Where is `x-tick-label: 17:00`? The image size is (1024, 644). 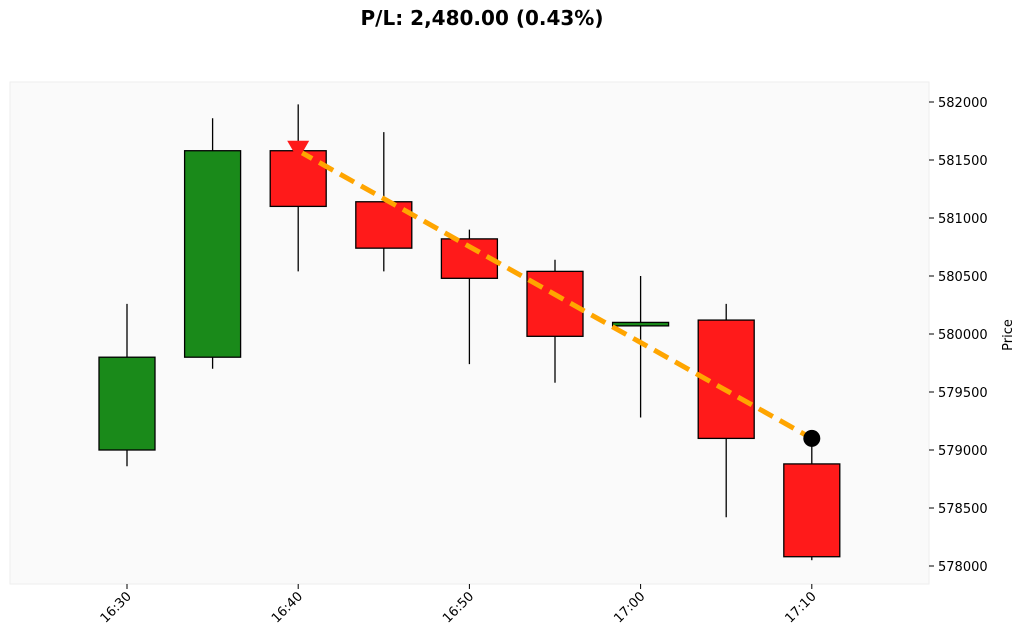 x-tick-label: 17:00 is located at coordinates (629, 607).